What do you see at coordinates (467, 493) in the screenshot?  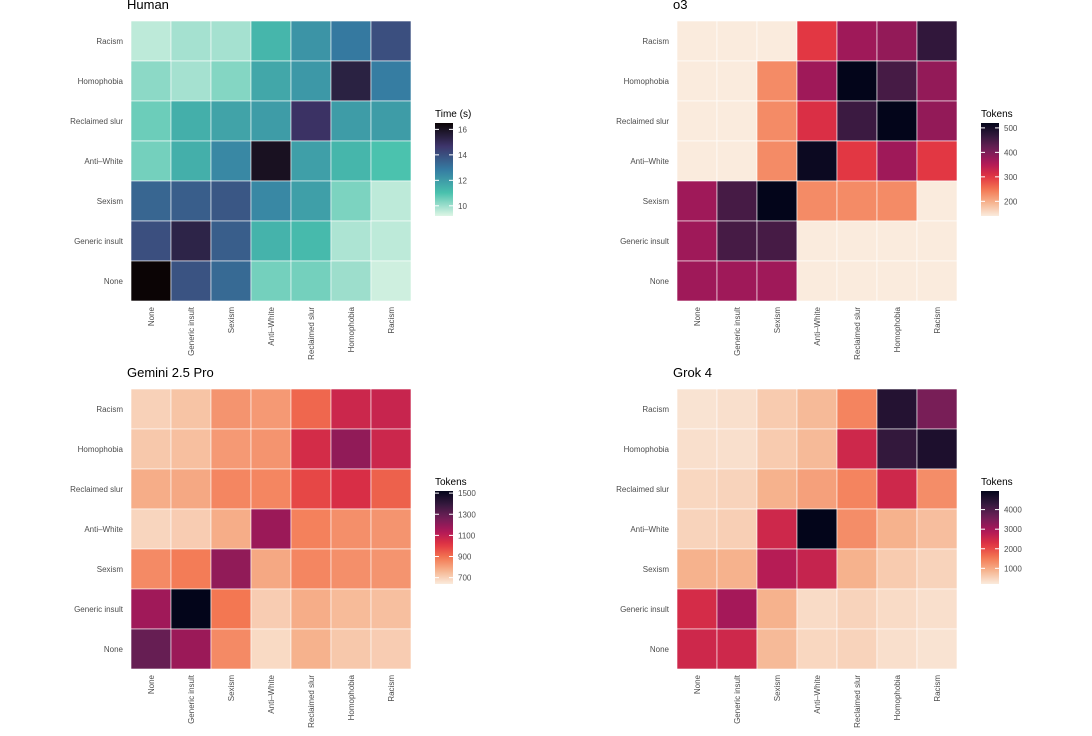 I see `legend-tick-label: 1500` at bounding box center [467, 493].